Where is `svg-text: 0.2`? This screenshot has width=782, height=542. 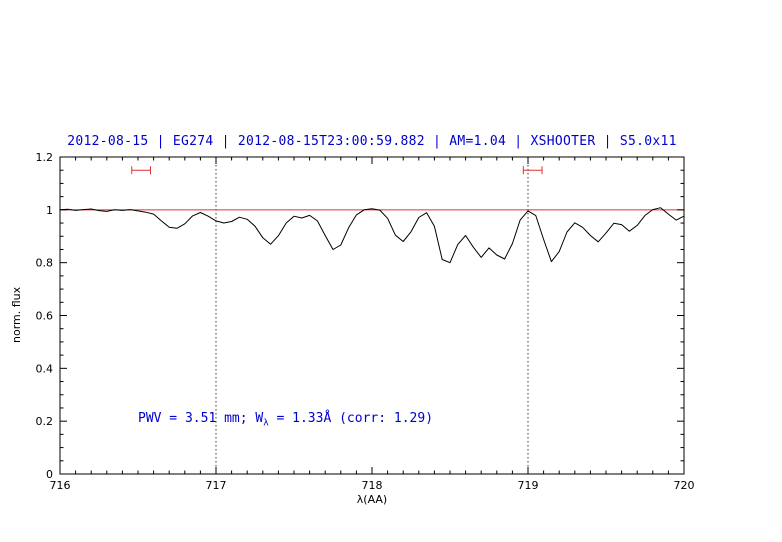 svg-text: 0.2 is located at coordinates (45, 421).